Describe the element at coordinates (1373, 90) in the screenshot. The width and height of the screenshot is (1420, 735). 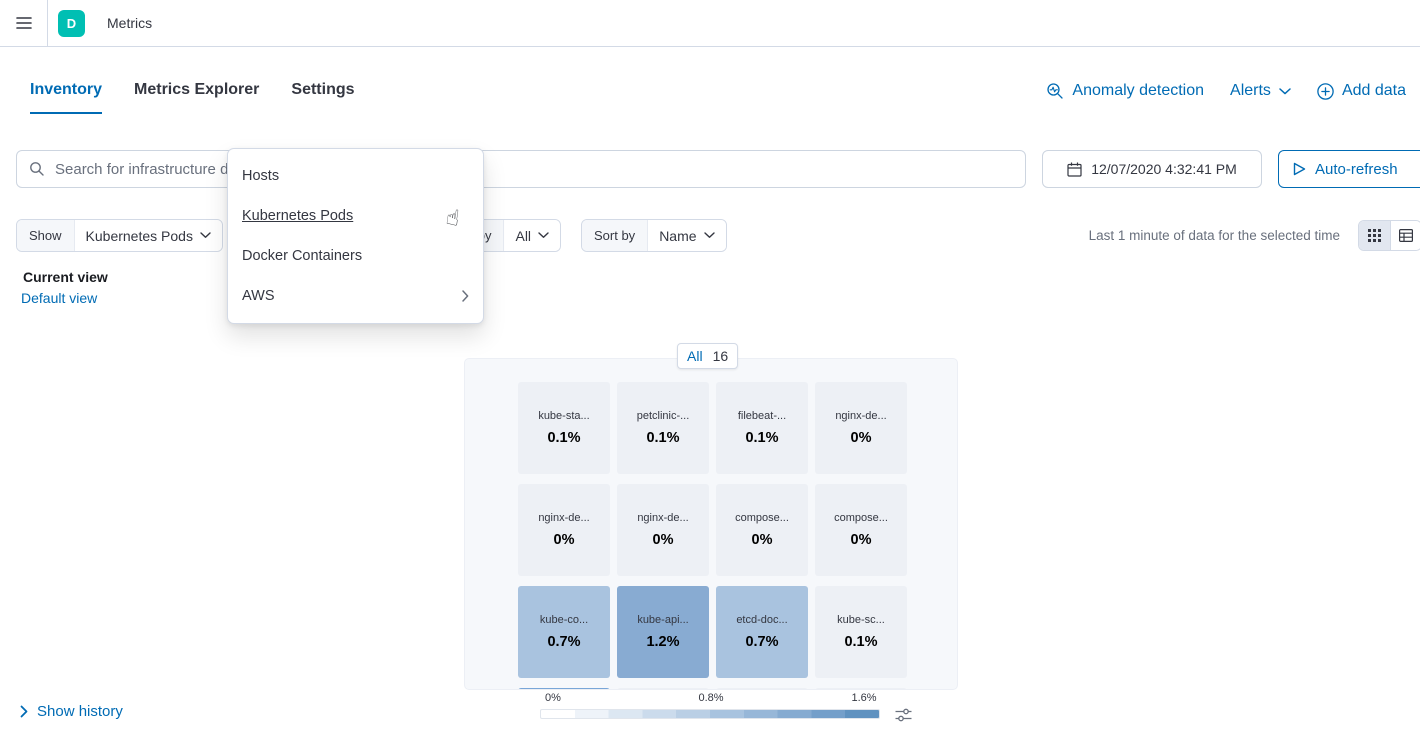
I see `add-data-label: Add data` at that location.